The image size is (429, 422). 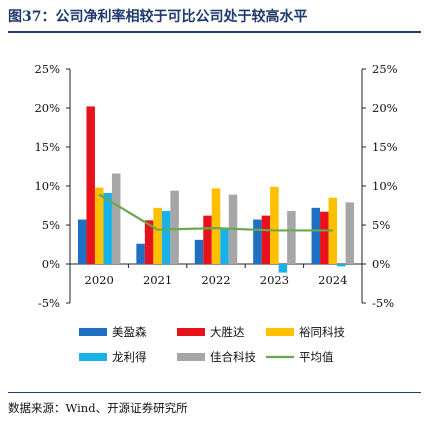 What do you see at coordinates (266, 239) in the screenshot?
I see `bar-大胜达-2023` at bounding box center [266, 239].